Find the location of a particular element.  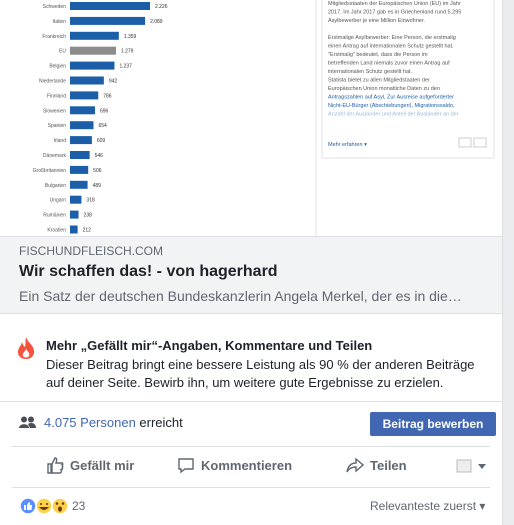

category-label: Rumänien is located at coordinates (54, 216).